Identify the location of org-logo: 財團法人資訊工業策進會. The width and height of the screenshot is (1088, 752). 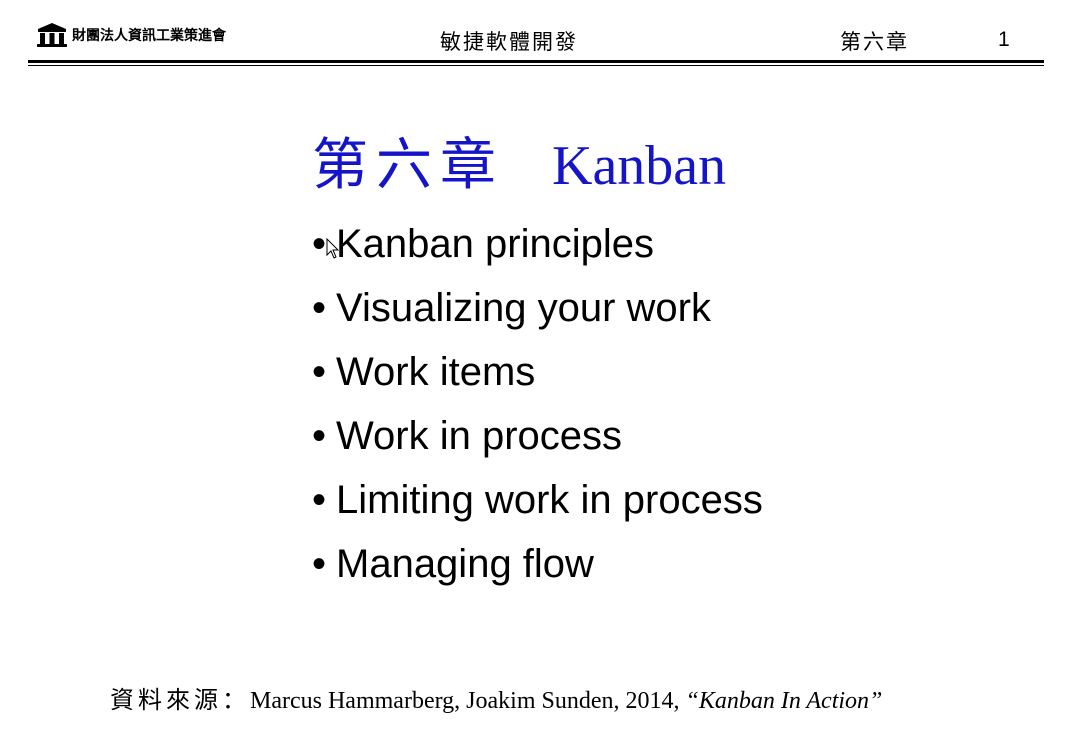
(131, 35).